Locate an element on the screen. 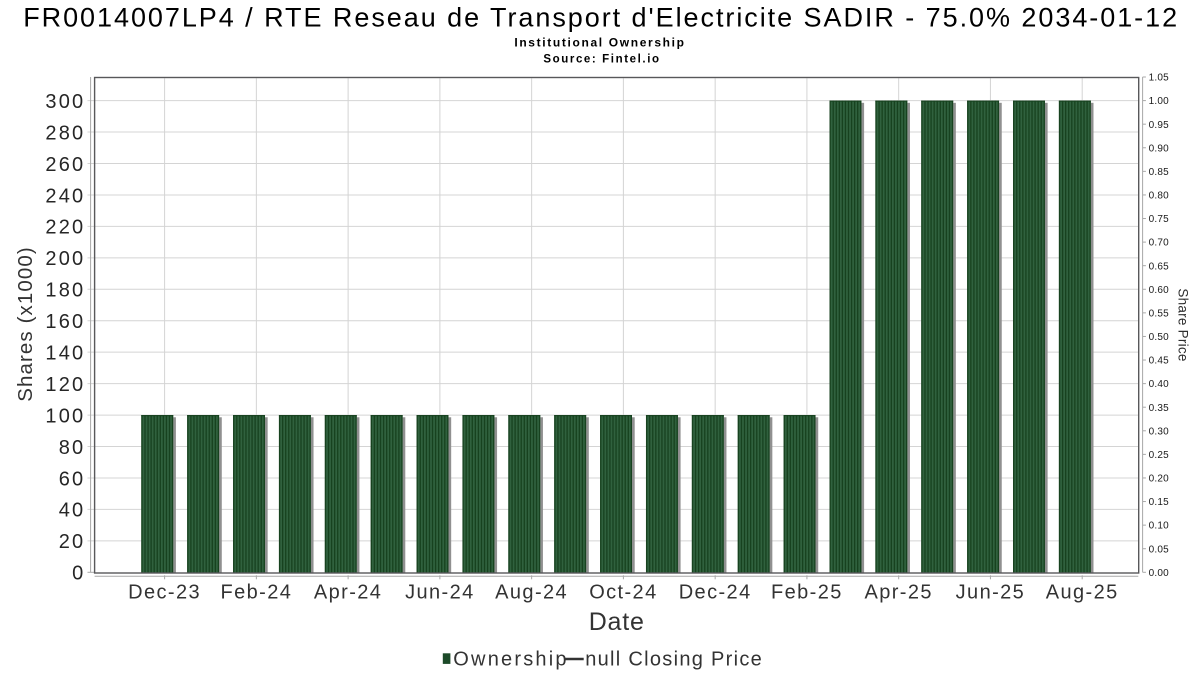 Image resolution: width=1200 pixels, height=675 pixels. svg-text: 0.65 is located at coordinates (1159, 266).